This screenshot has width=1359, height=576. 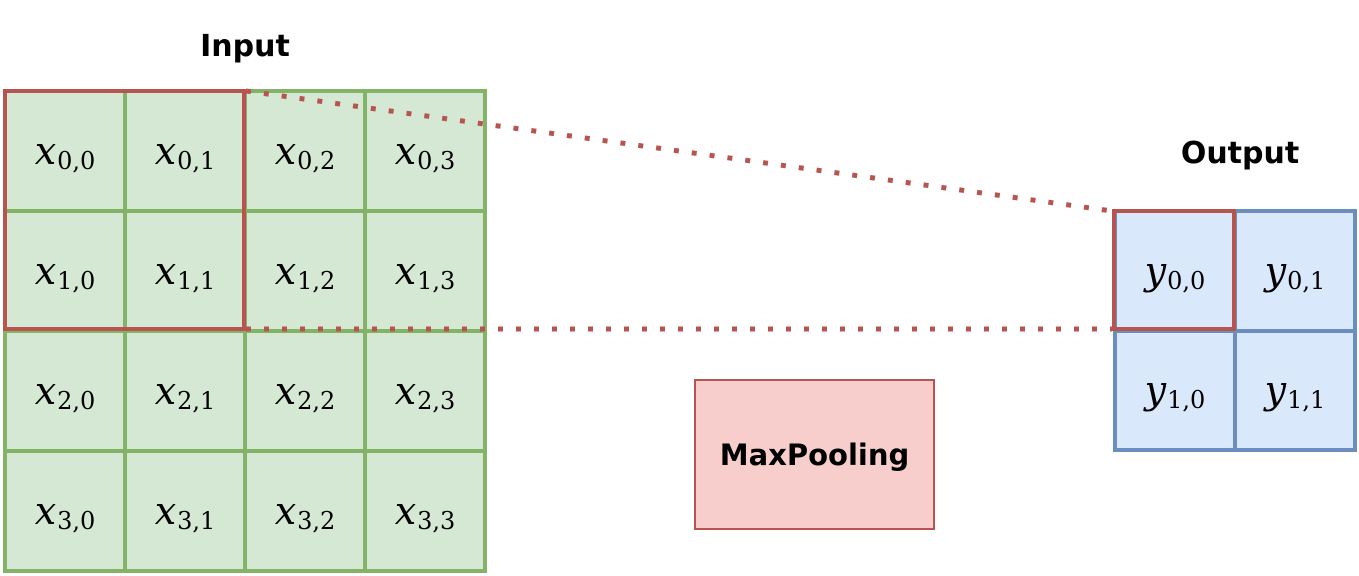 I want to click on input-title: Input, so click(x=245, y=46).